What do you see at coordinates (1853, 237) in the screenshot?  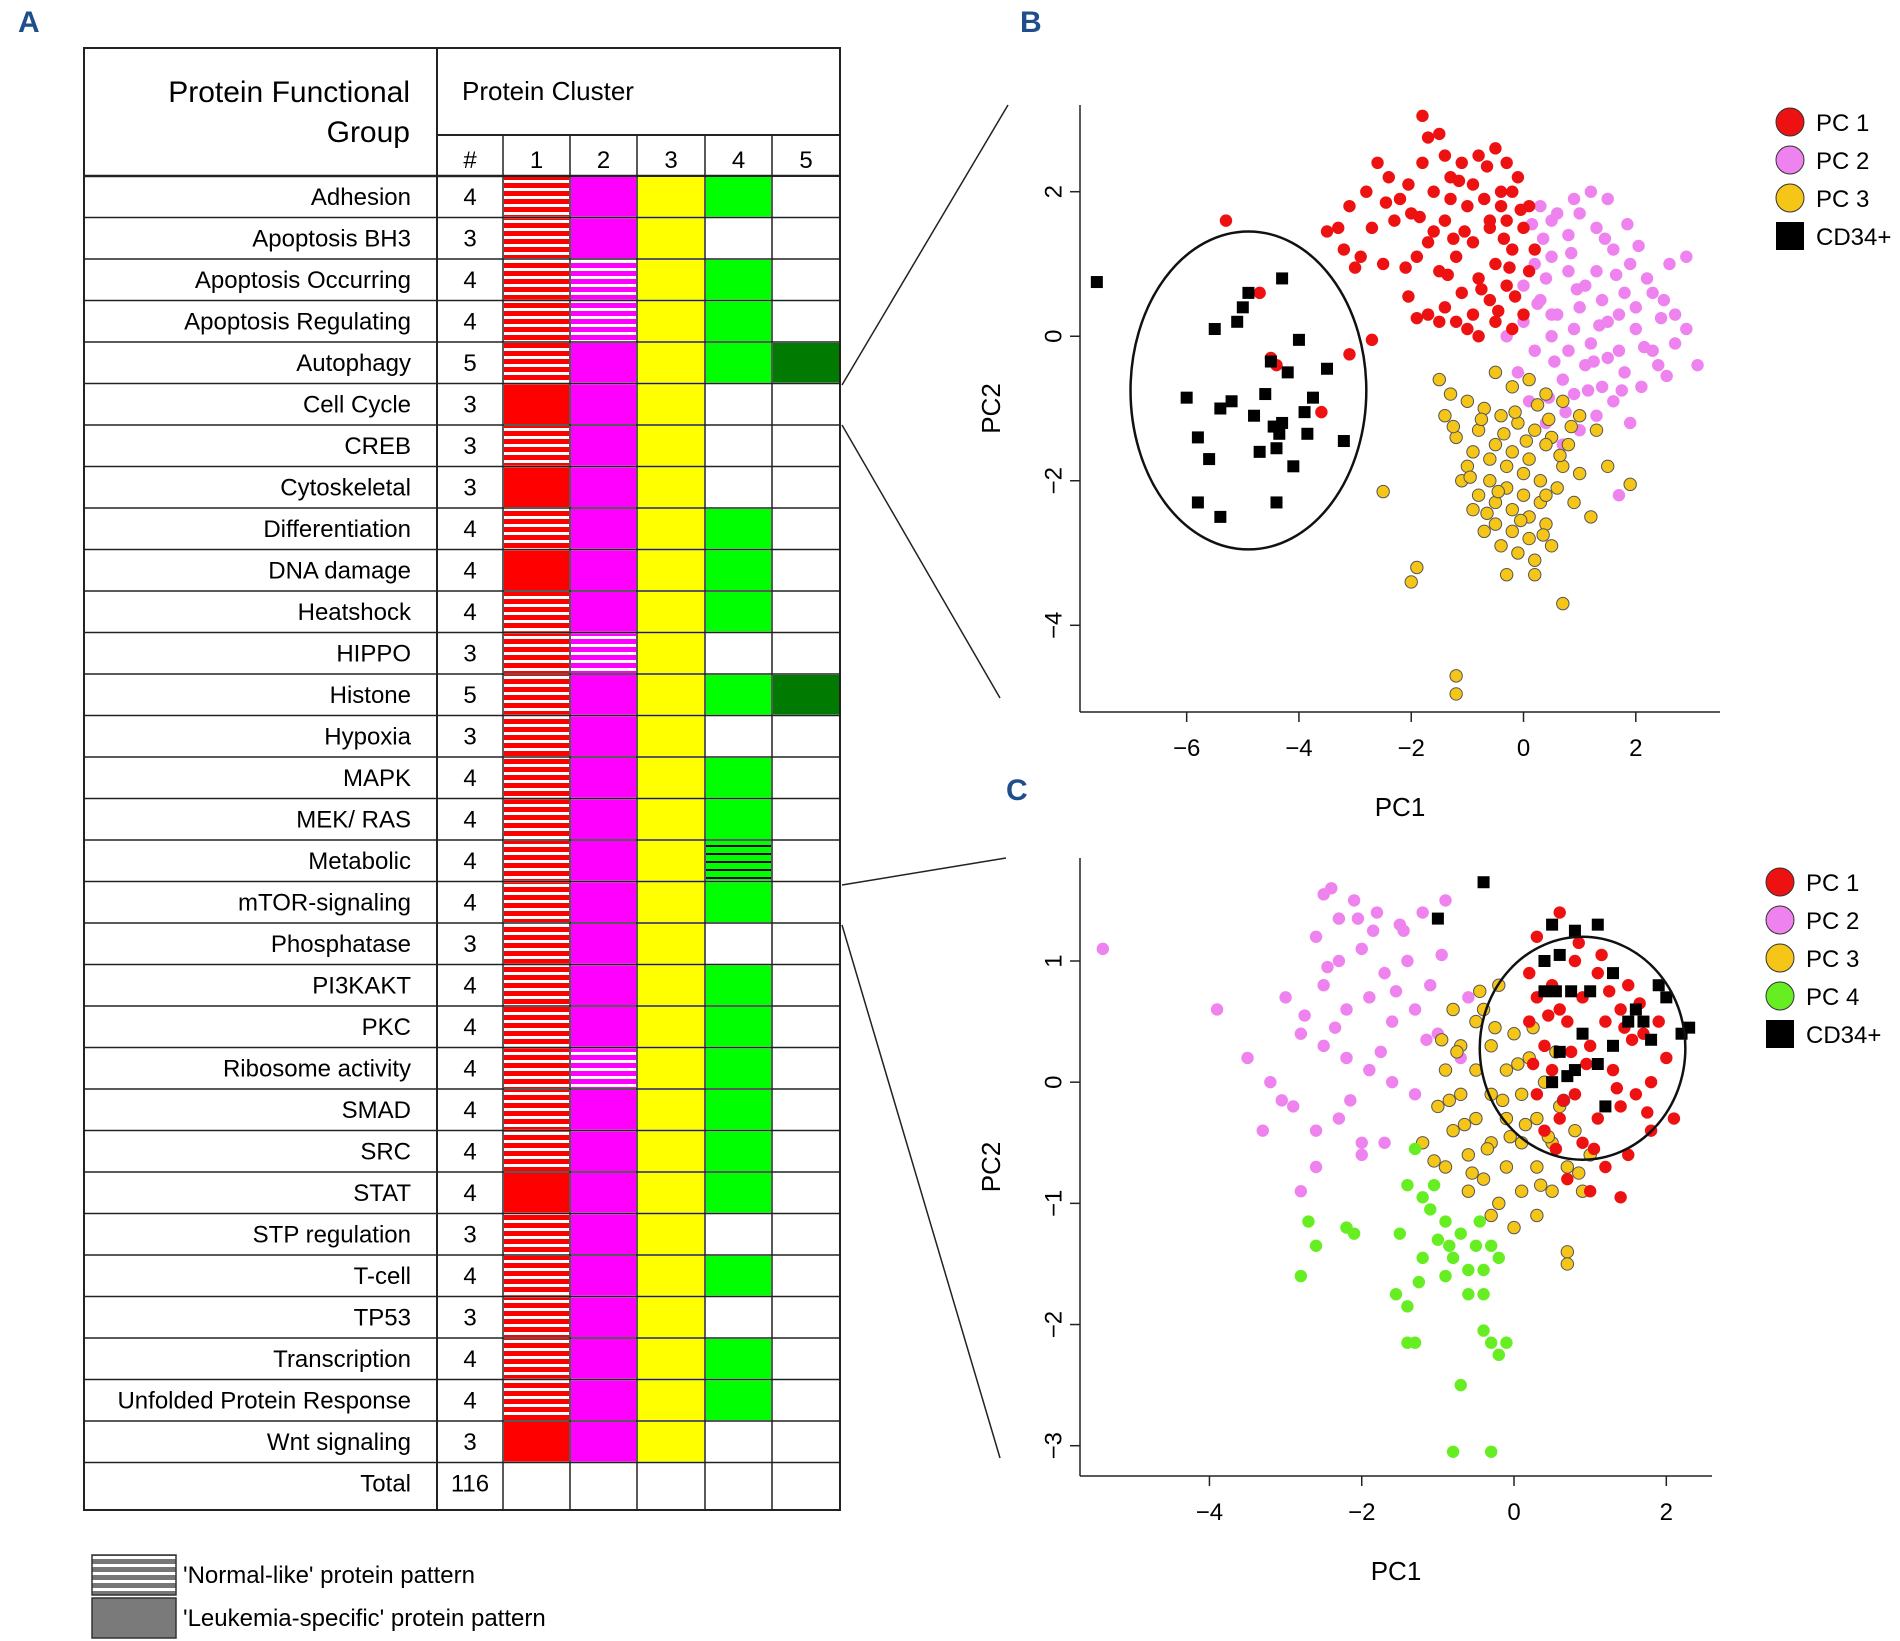 I see `legend-label: CD34+` at bounding box center [1853, 237].